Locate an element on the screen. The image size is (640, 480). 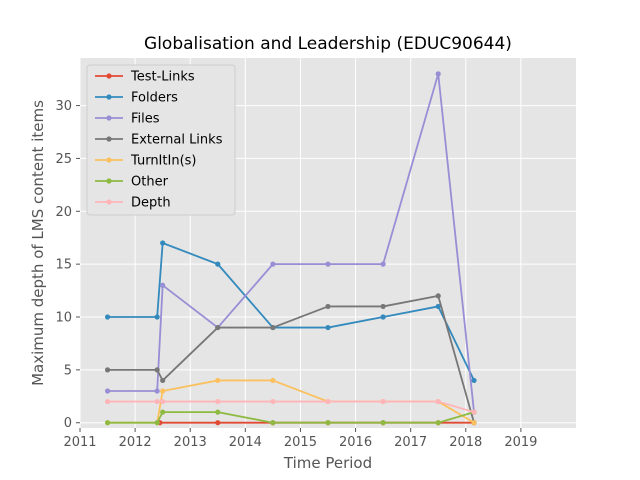
legend-entry: Files is located at coordinates (127, 119).